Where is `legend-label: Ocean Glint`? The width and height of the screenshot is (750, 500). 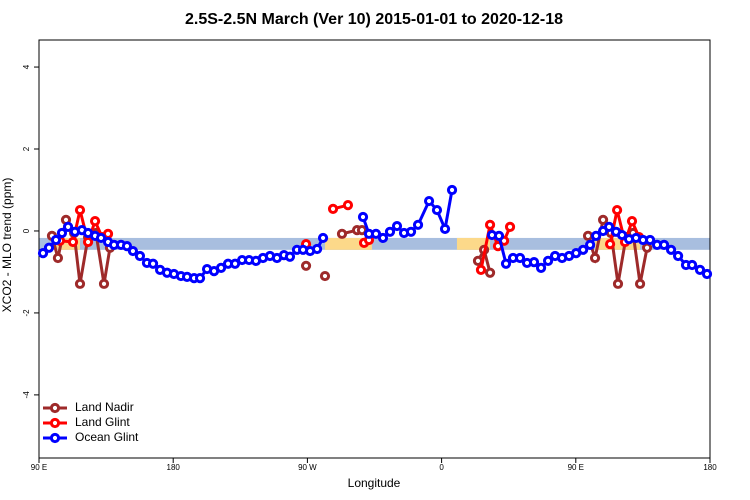
legend-label: Ocean Glint is located at coordinates (107, 437).